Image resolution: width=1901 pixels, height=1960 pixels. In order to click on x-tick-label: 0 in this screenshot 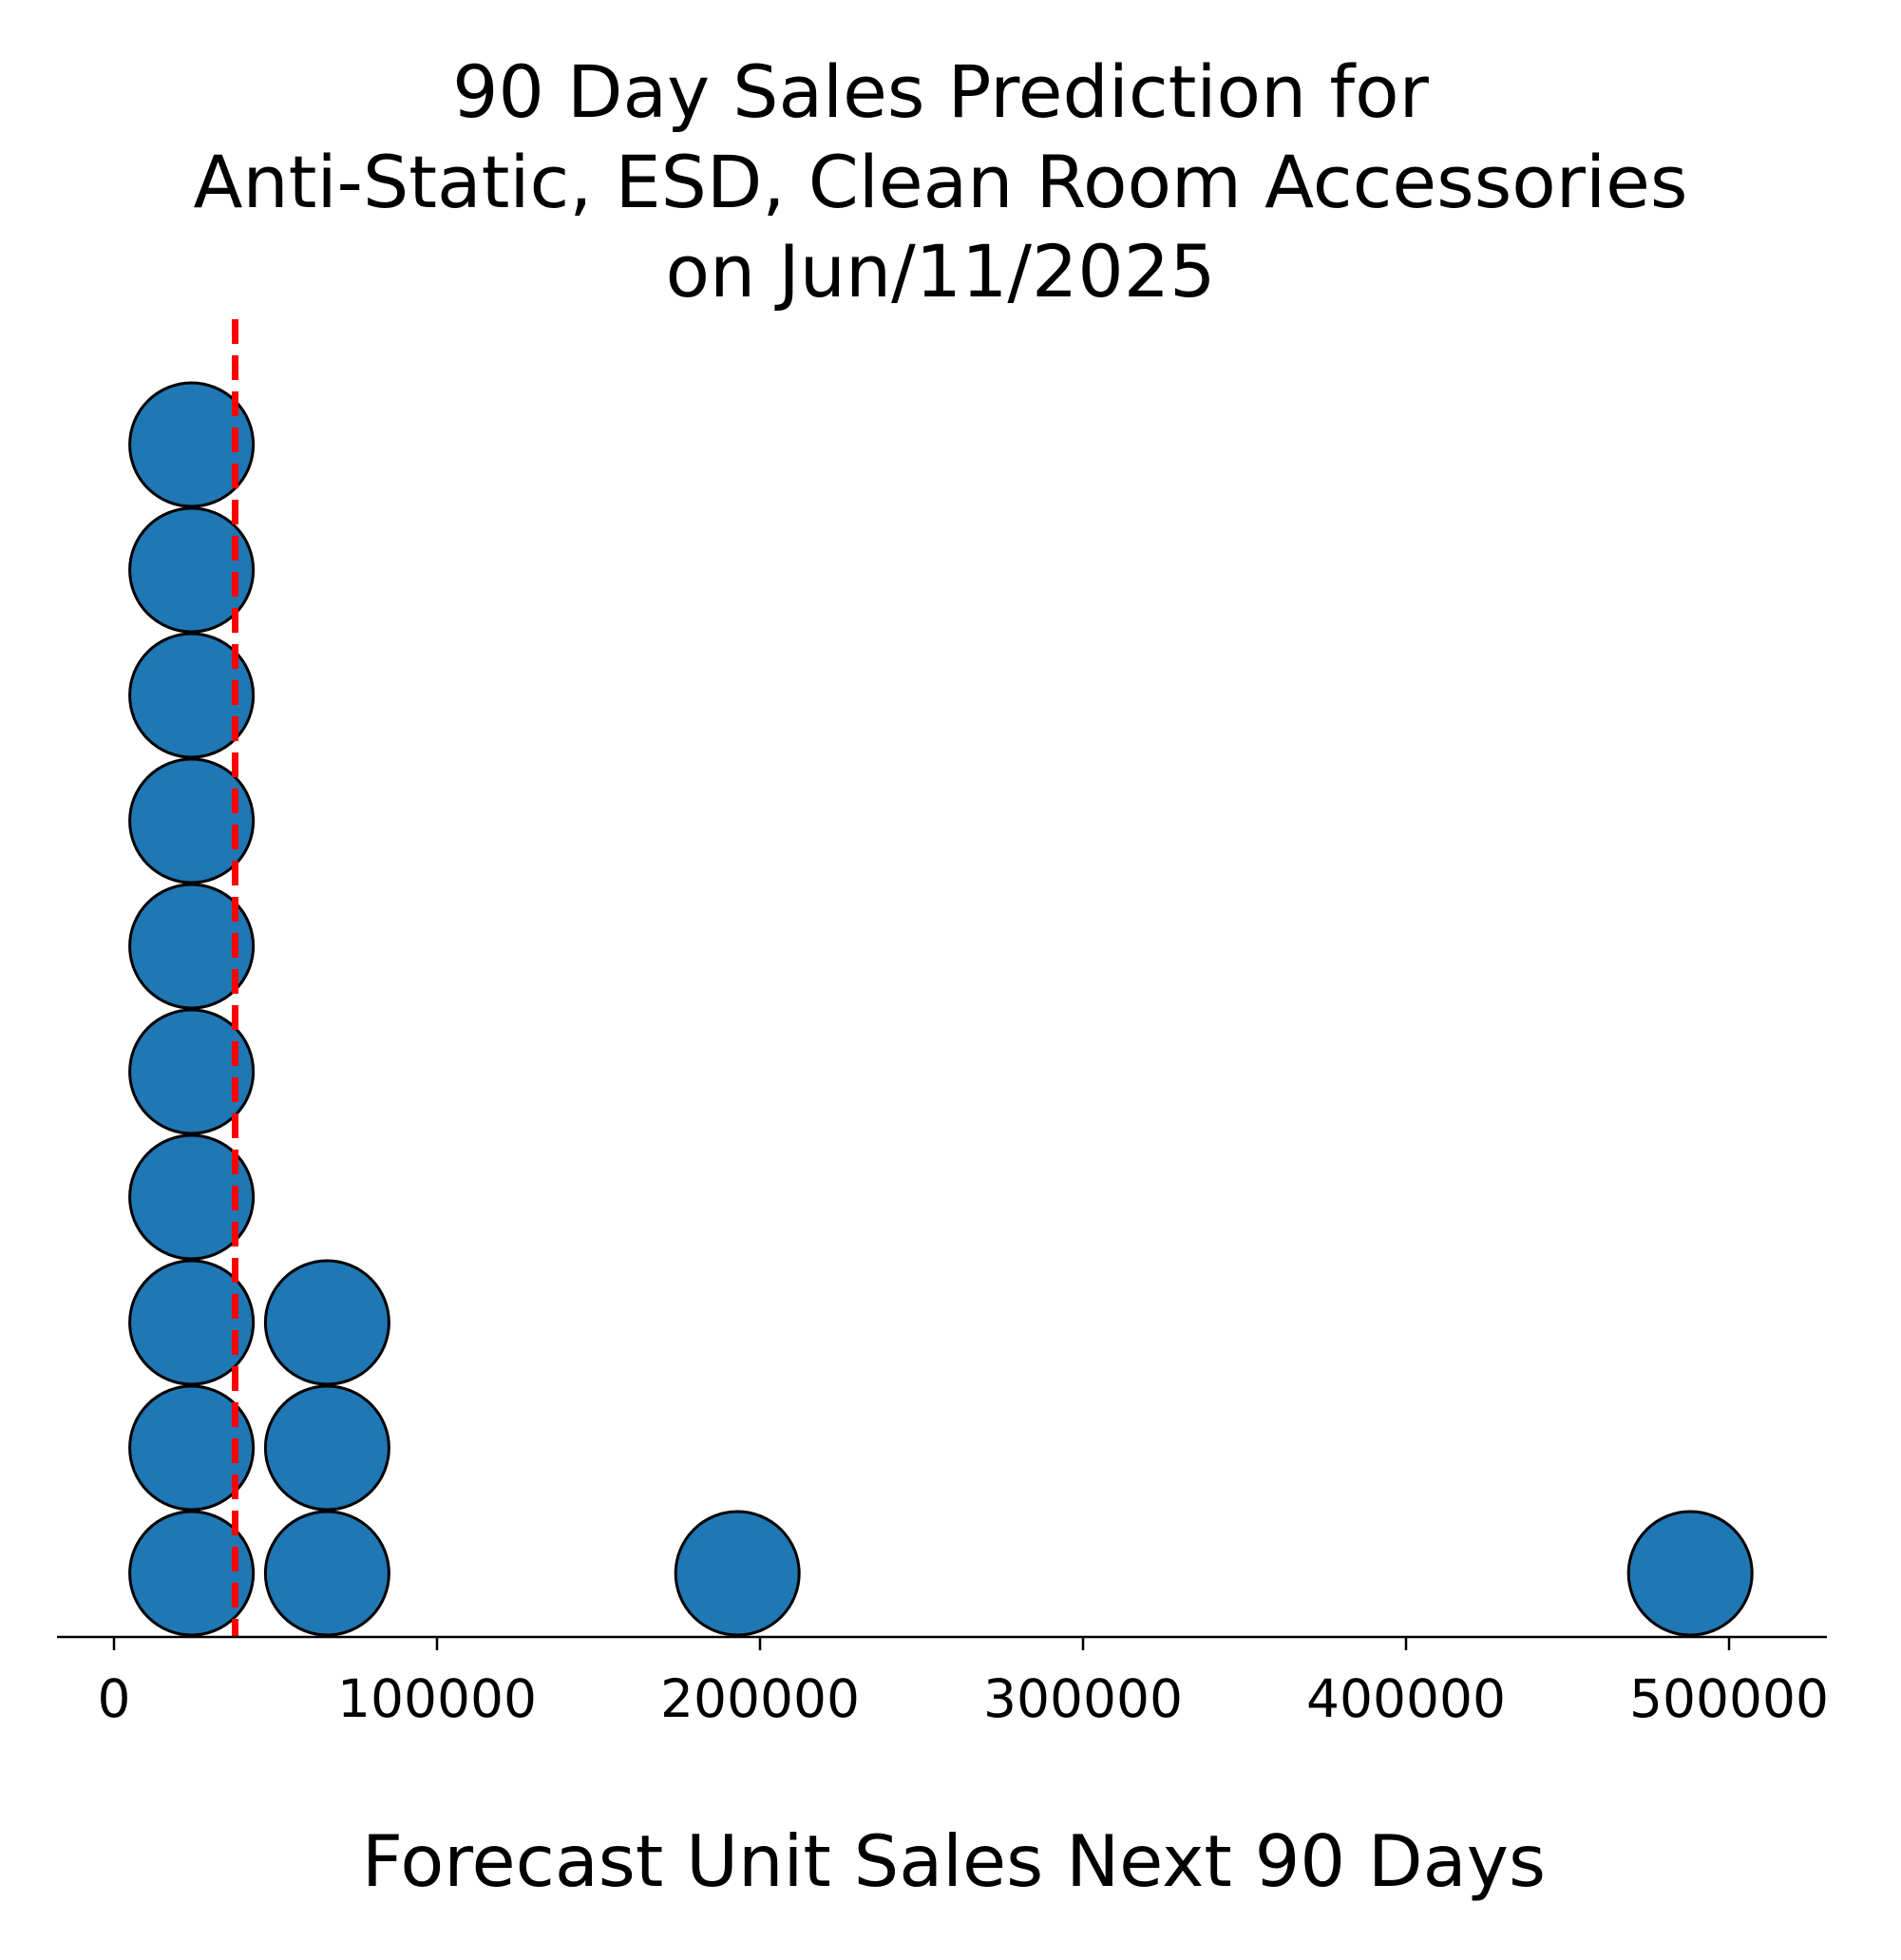, I will do `click(114, 1698)`.